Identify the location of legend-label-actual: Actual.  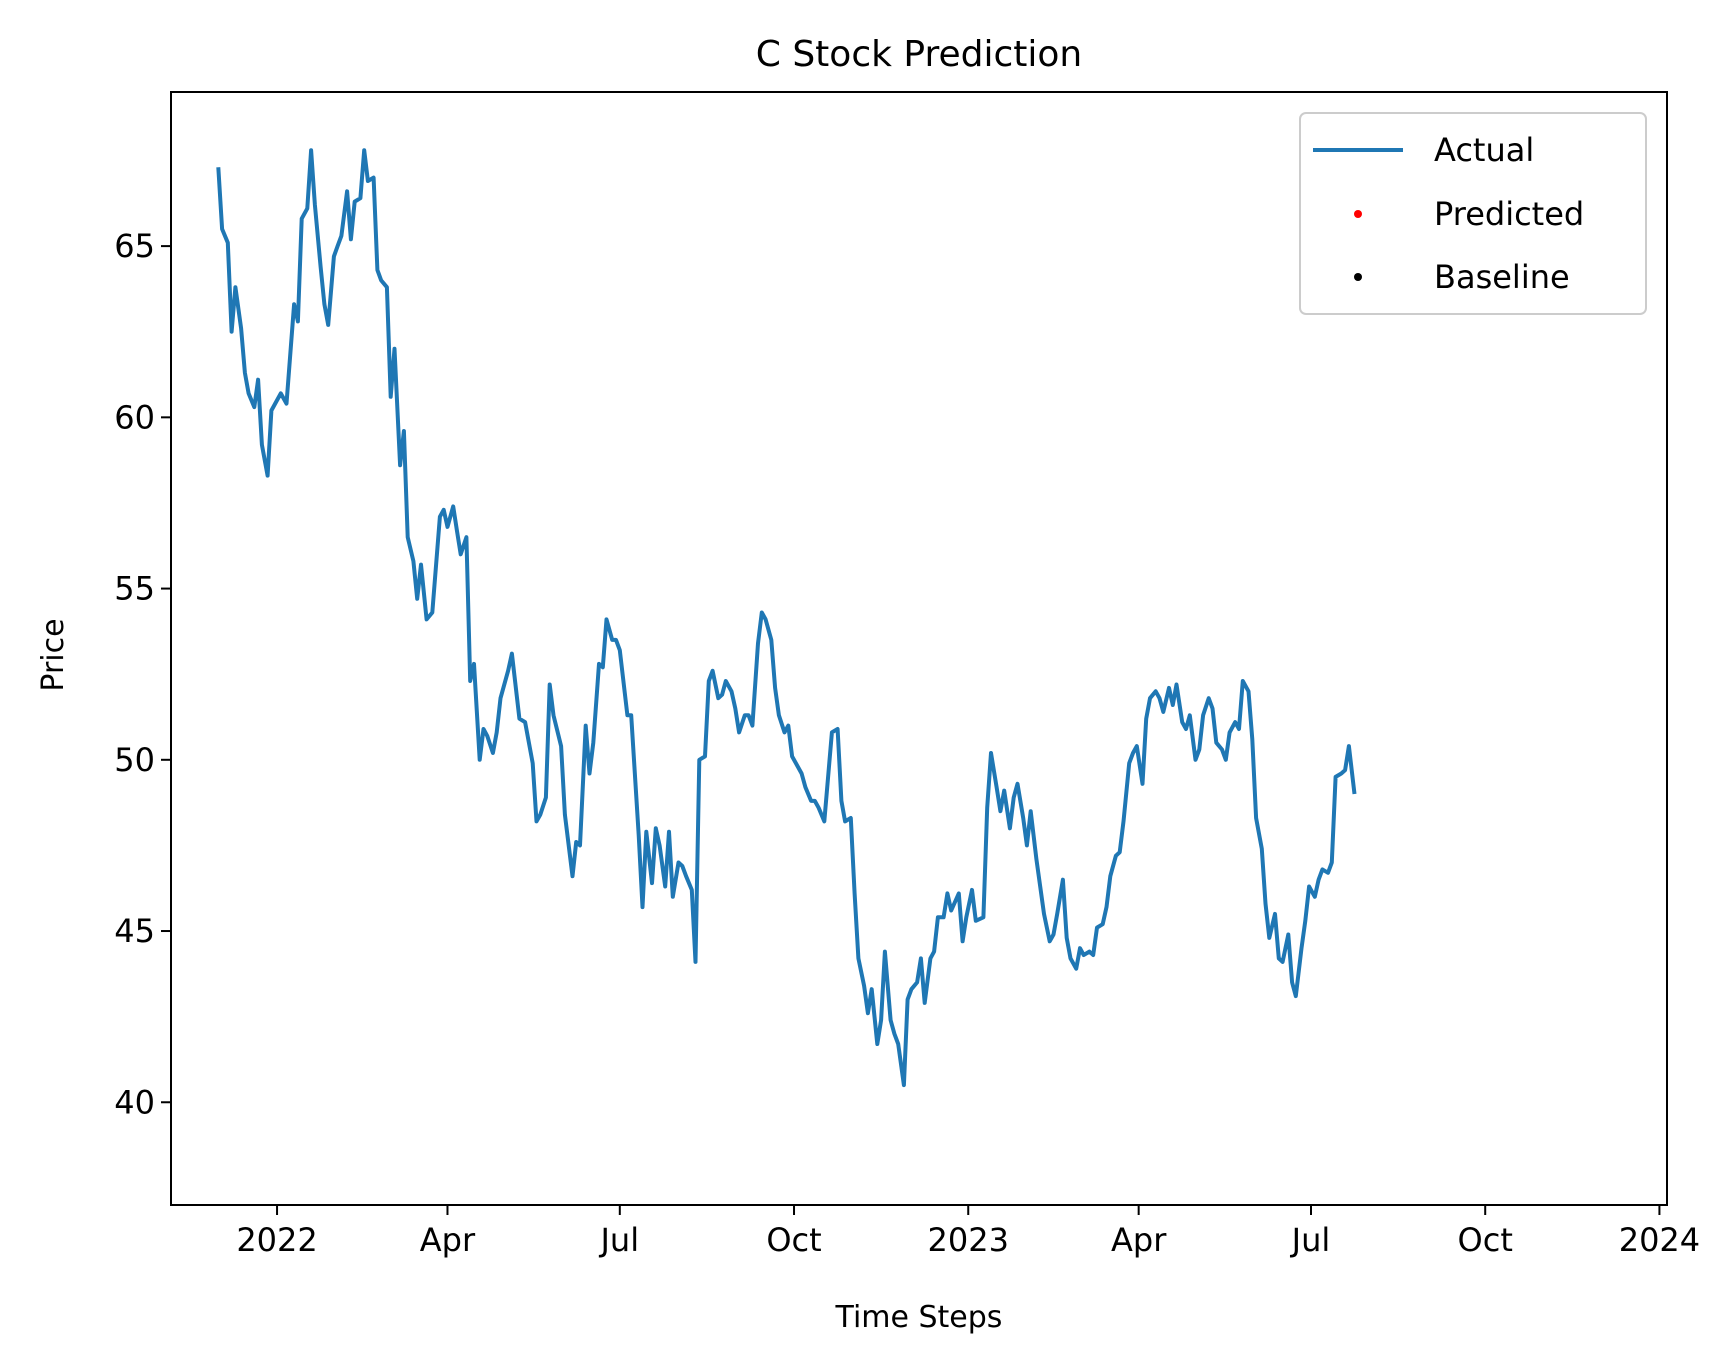
(1484, 150).